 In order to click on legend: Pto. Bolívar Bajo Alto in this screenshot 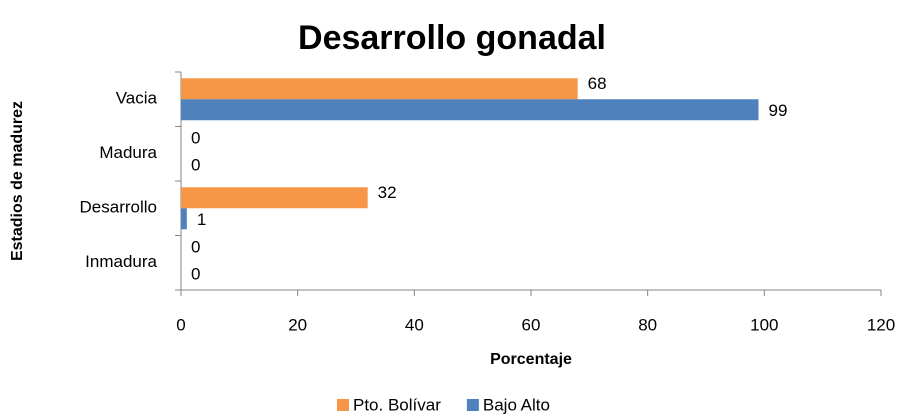, I will do `click(443, 404)`.